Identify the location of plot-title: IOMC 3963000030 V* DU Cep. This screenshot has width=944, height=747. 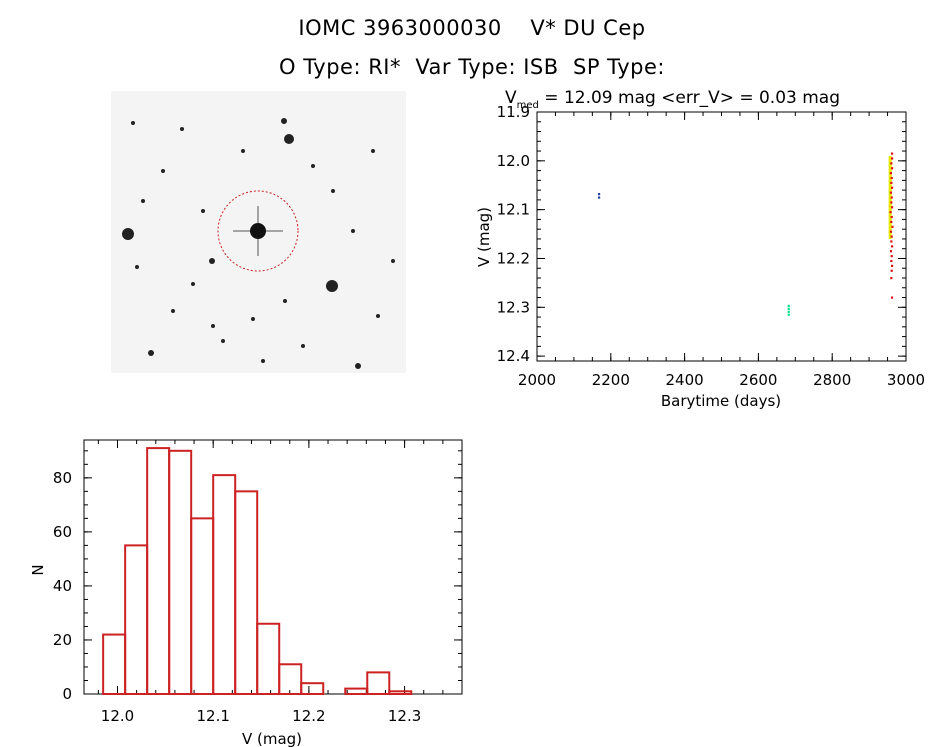
(472, 28).